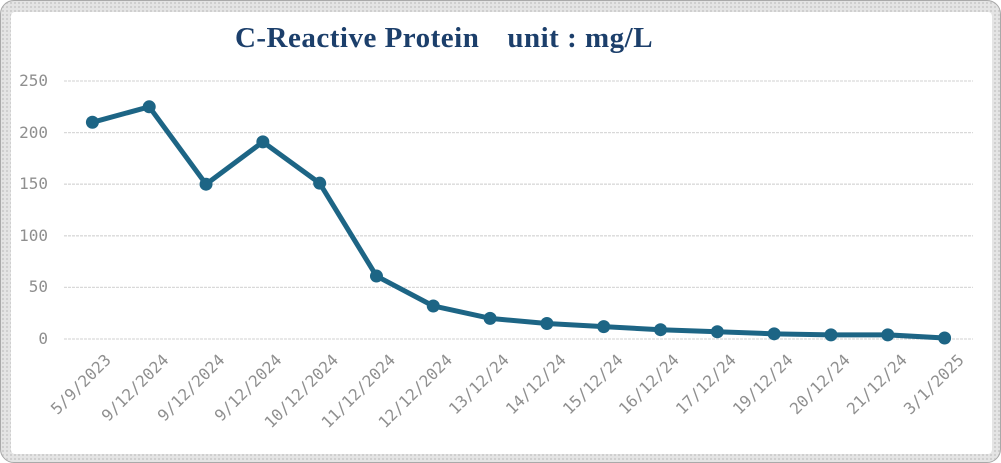 Image resolution: width=1001 pixels, height=463 pixels. I want to click on y-axis-tick-label: 50, so click(38, 287).